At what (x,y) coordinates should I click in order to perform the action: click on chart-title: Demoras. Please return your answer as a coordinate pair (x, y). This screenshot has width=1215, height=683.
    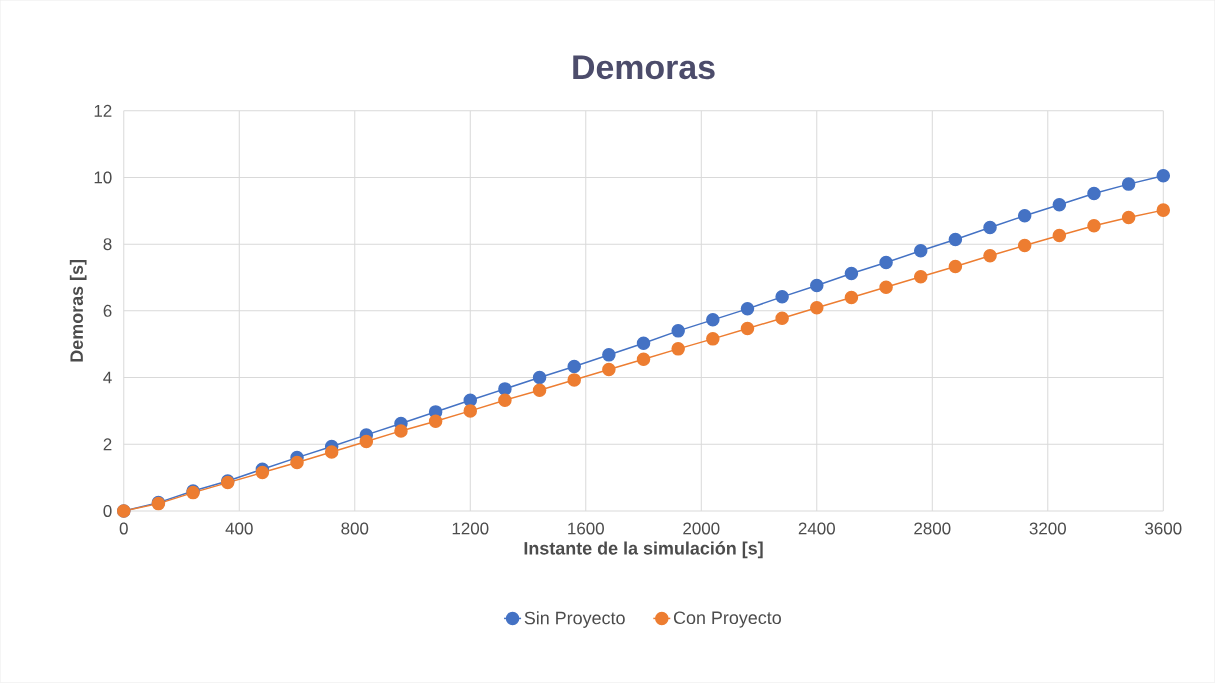
    Looking at the image, I should click on (644, 67).